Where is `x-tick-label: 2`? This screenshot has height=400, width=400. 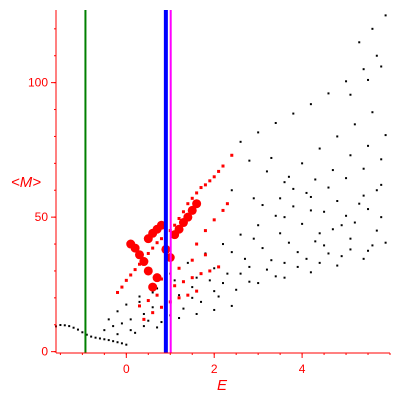
x-tick-label: 2 is located at coordinates (214, 369).